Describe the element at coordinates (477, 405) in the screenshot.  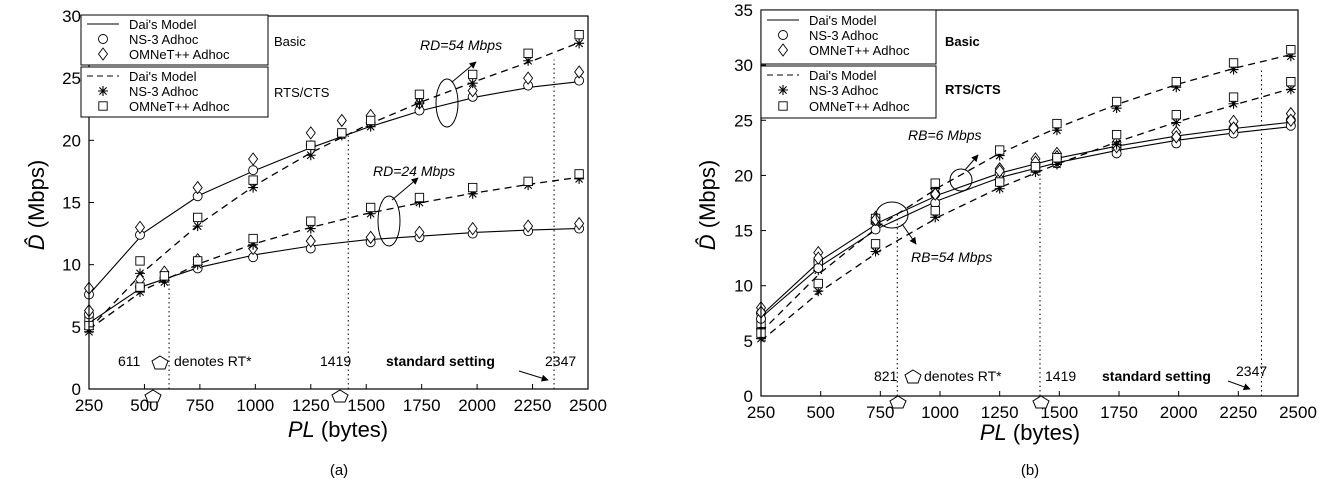
I see `x-tick-label: 2000` at that location.